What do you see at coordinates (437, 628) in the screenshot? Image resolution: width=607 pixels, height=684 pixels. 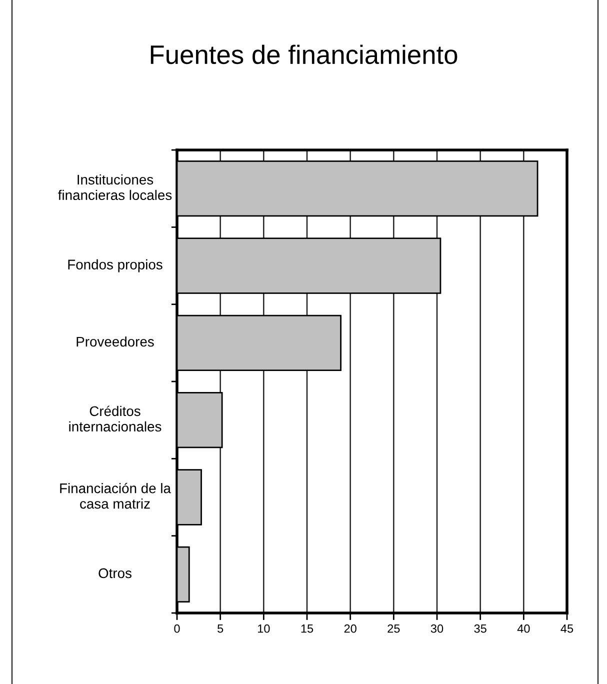 I see `x-tick-label: 30` at bounding box center [437, 628].